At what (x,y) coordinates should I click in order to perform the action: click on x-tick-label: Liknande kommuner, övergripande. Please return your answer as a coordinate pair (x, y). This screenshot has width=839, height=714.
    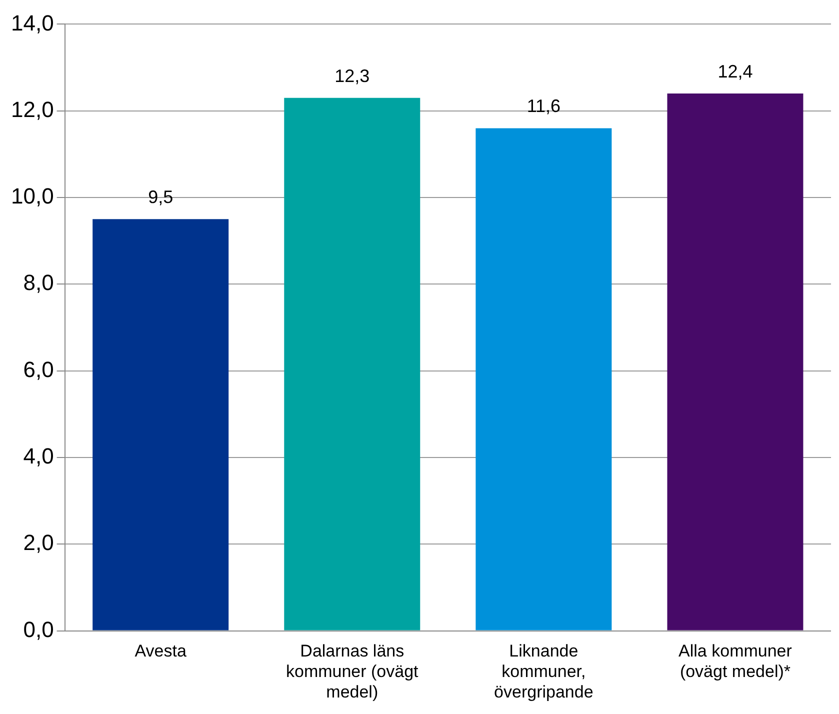
    Looking at the image, I should click on (544, 672).